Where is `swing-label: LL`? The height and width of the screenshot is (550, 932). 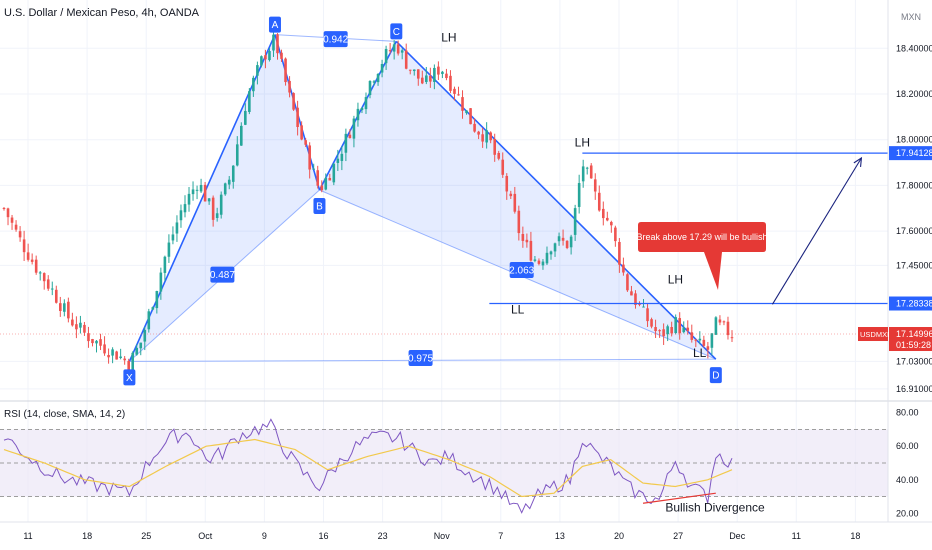 swing-label: LL is located at coordinates (518, 309).